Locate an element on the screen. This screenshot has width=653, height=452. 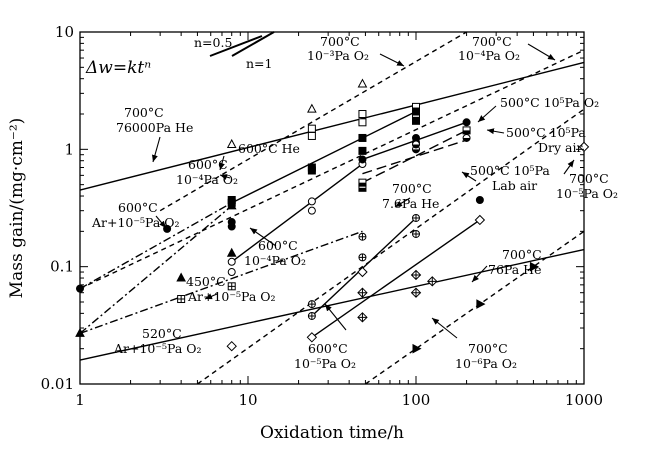
annotation-label: 600°C He is located at coordinates (269, 148).